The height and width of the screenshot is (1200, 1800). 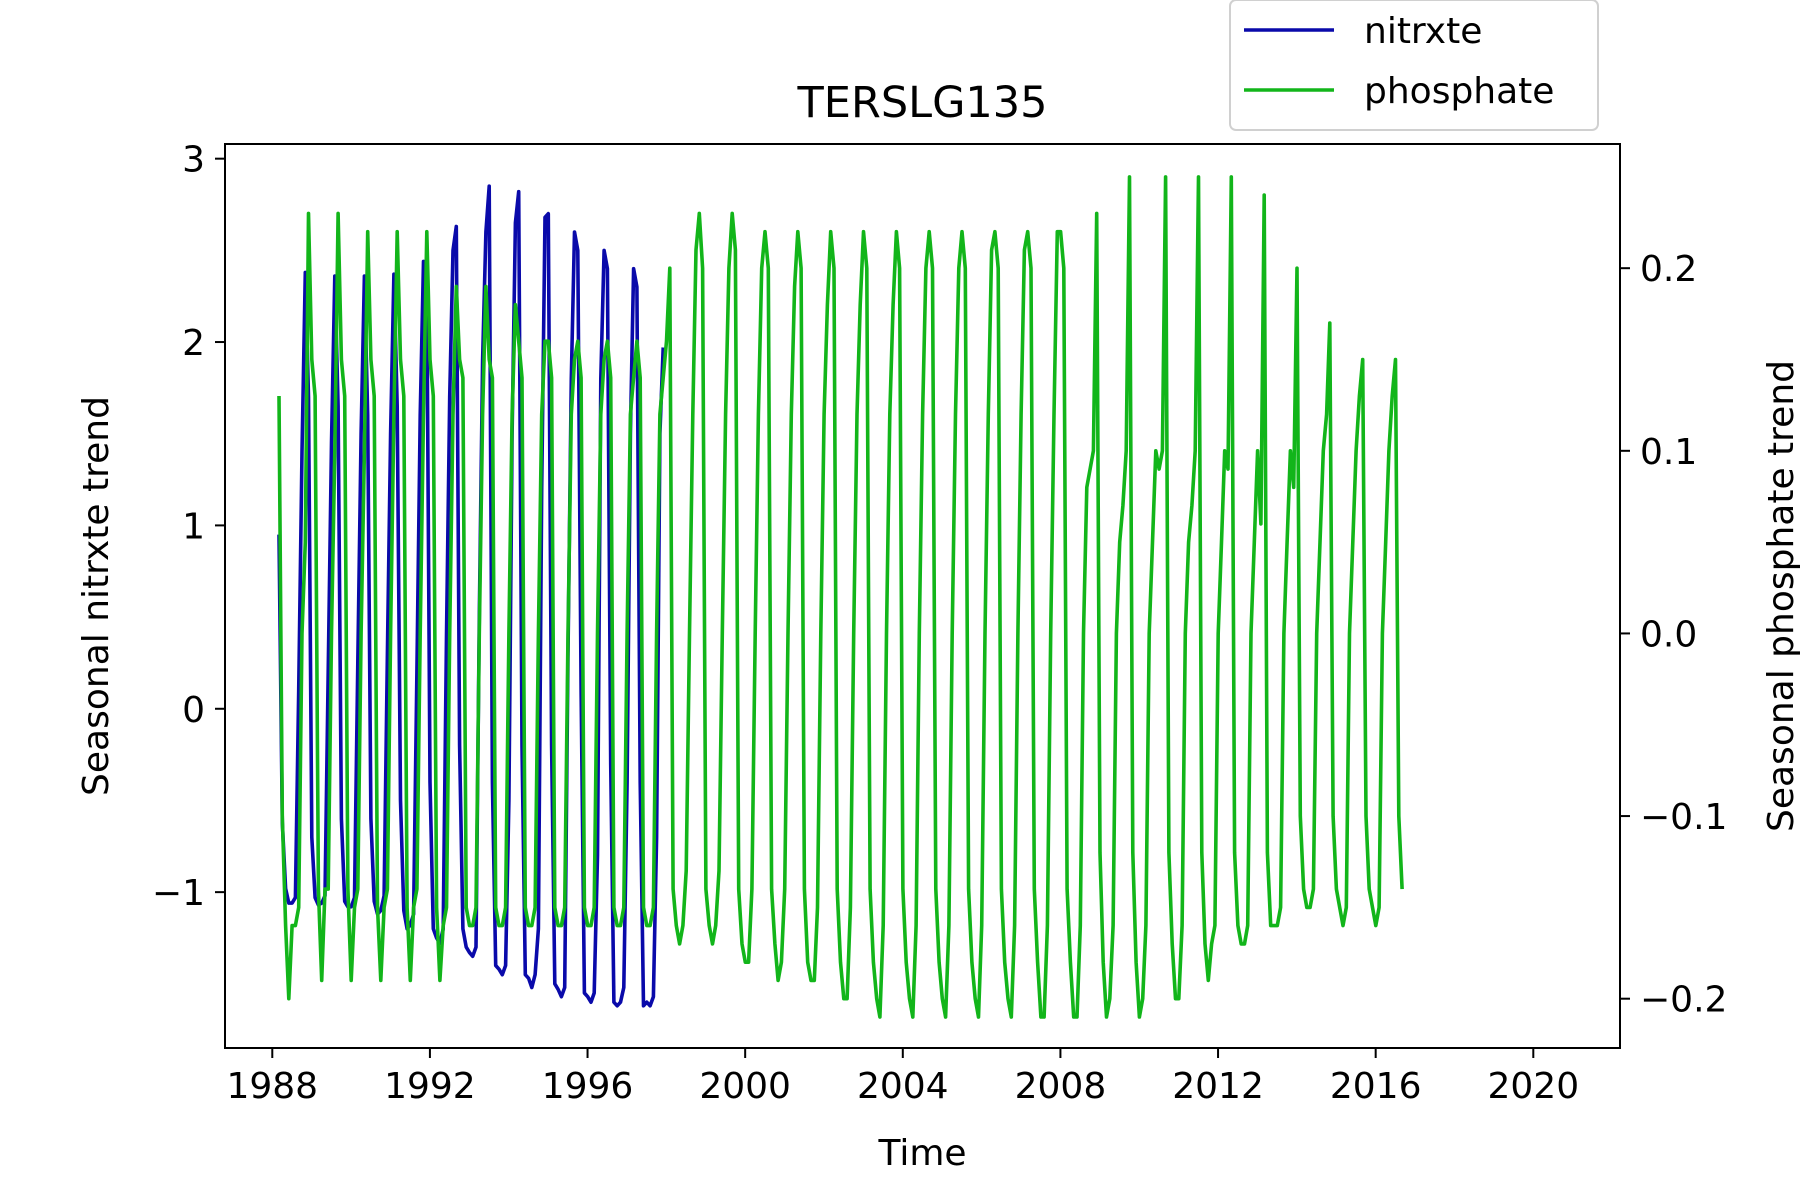 What do you see at coordinates (1459, 91) in the screenshot?
I see `legend-label-phosphate: phosphate` at bounding box center [1459, 91].